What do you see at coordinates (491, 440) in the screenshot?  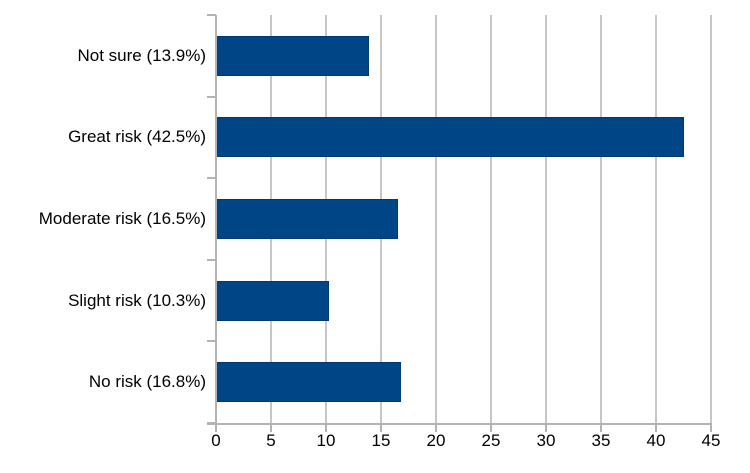 I see `x-tick-label: 25` at bounding box center [491, 440].